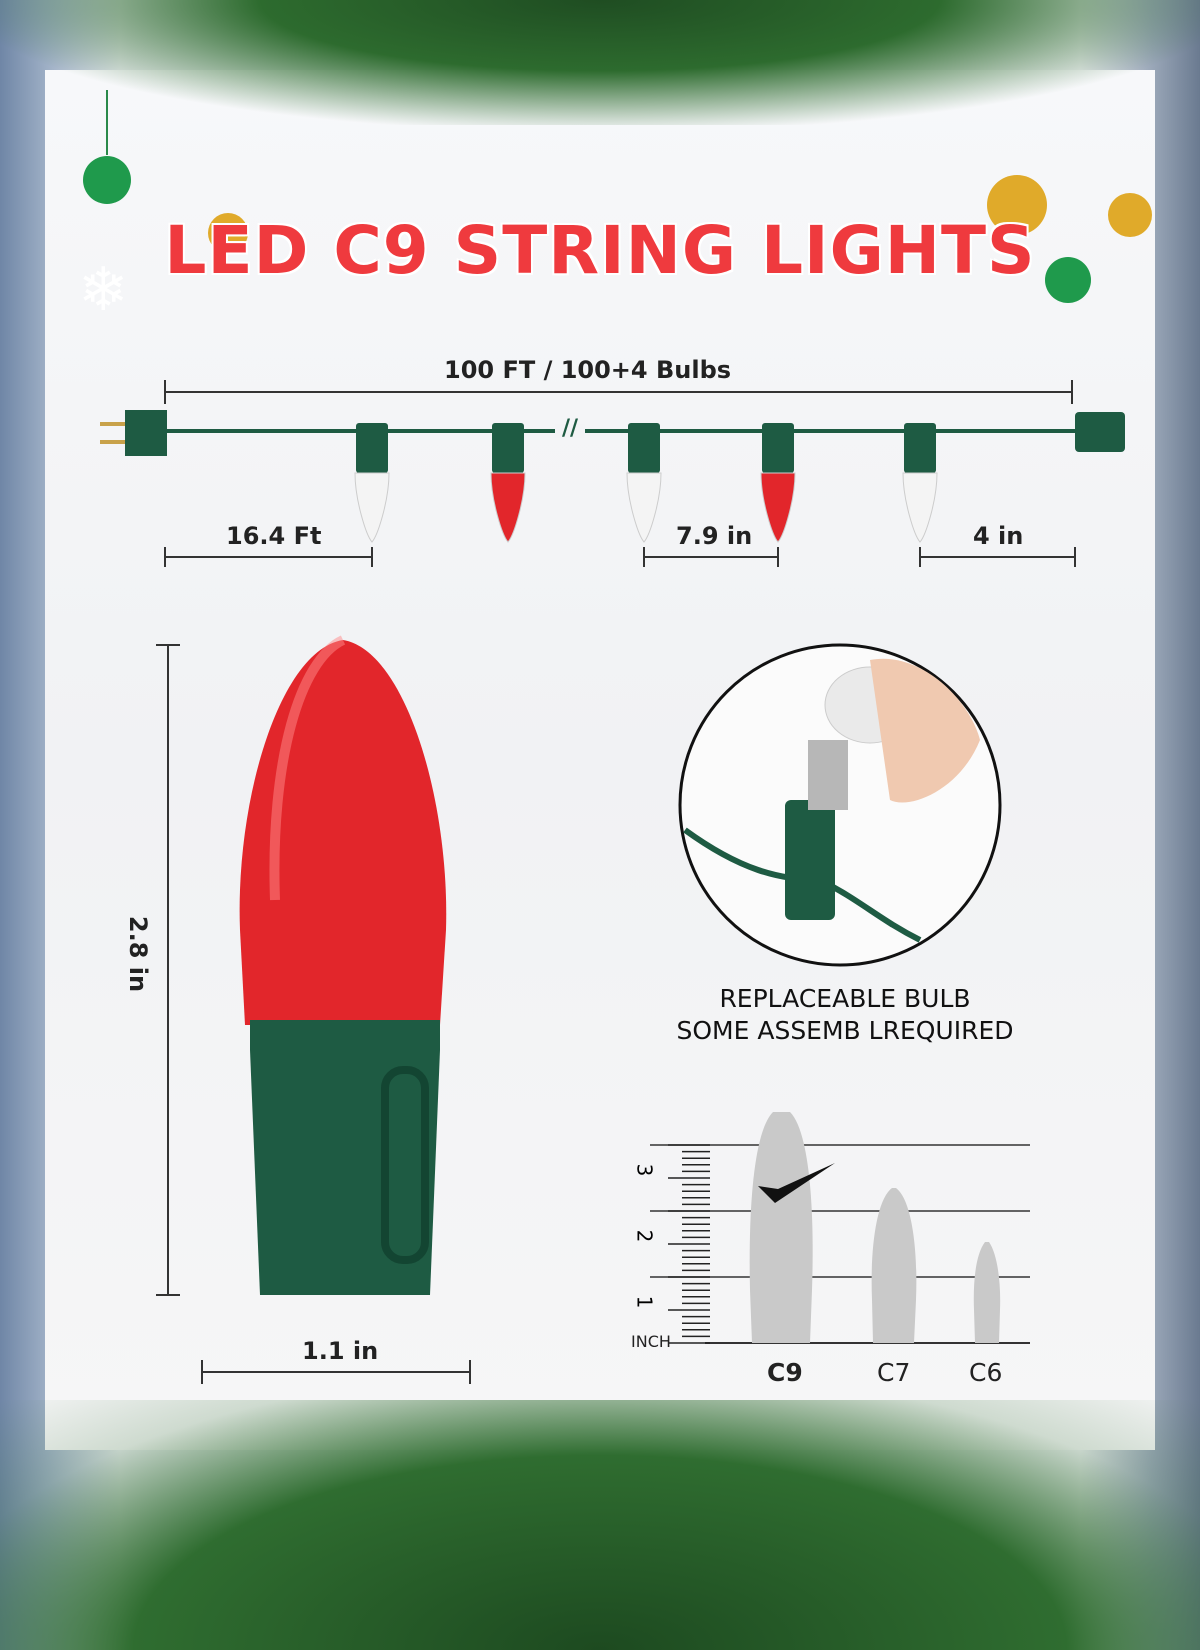 Image resolution: width=1200 pixels, height=1650 pixels. Describe the element at coordinates (340, 1351) in the screenshot. I see `bulb-width-label: 1.1 in` at that location.